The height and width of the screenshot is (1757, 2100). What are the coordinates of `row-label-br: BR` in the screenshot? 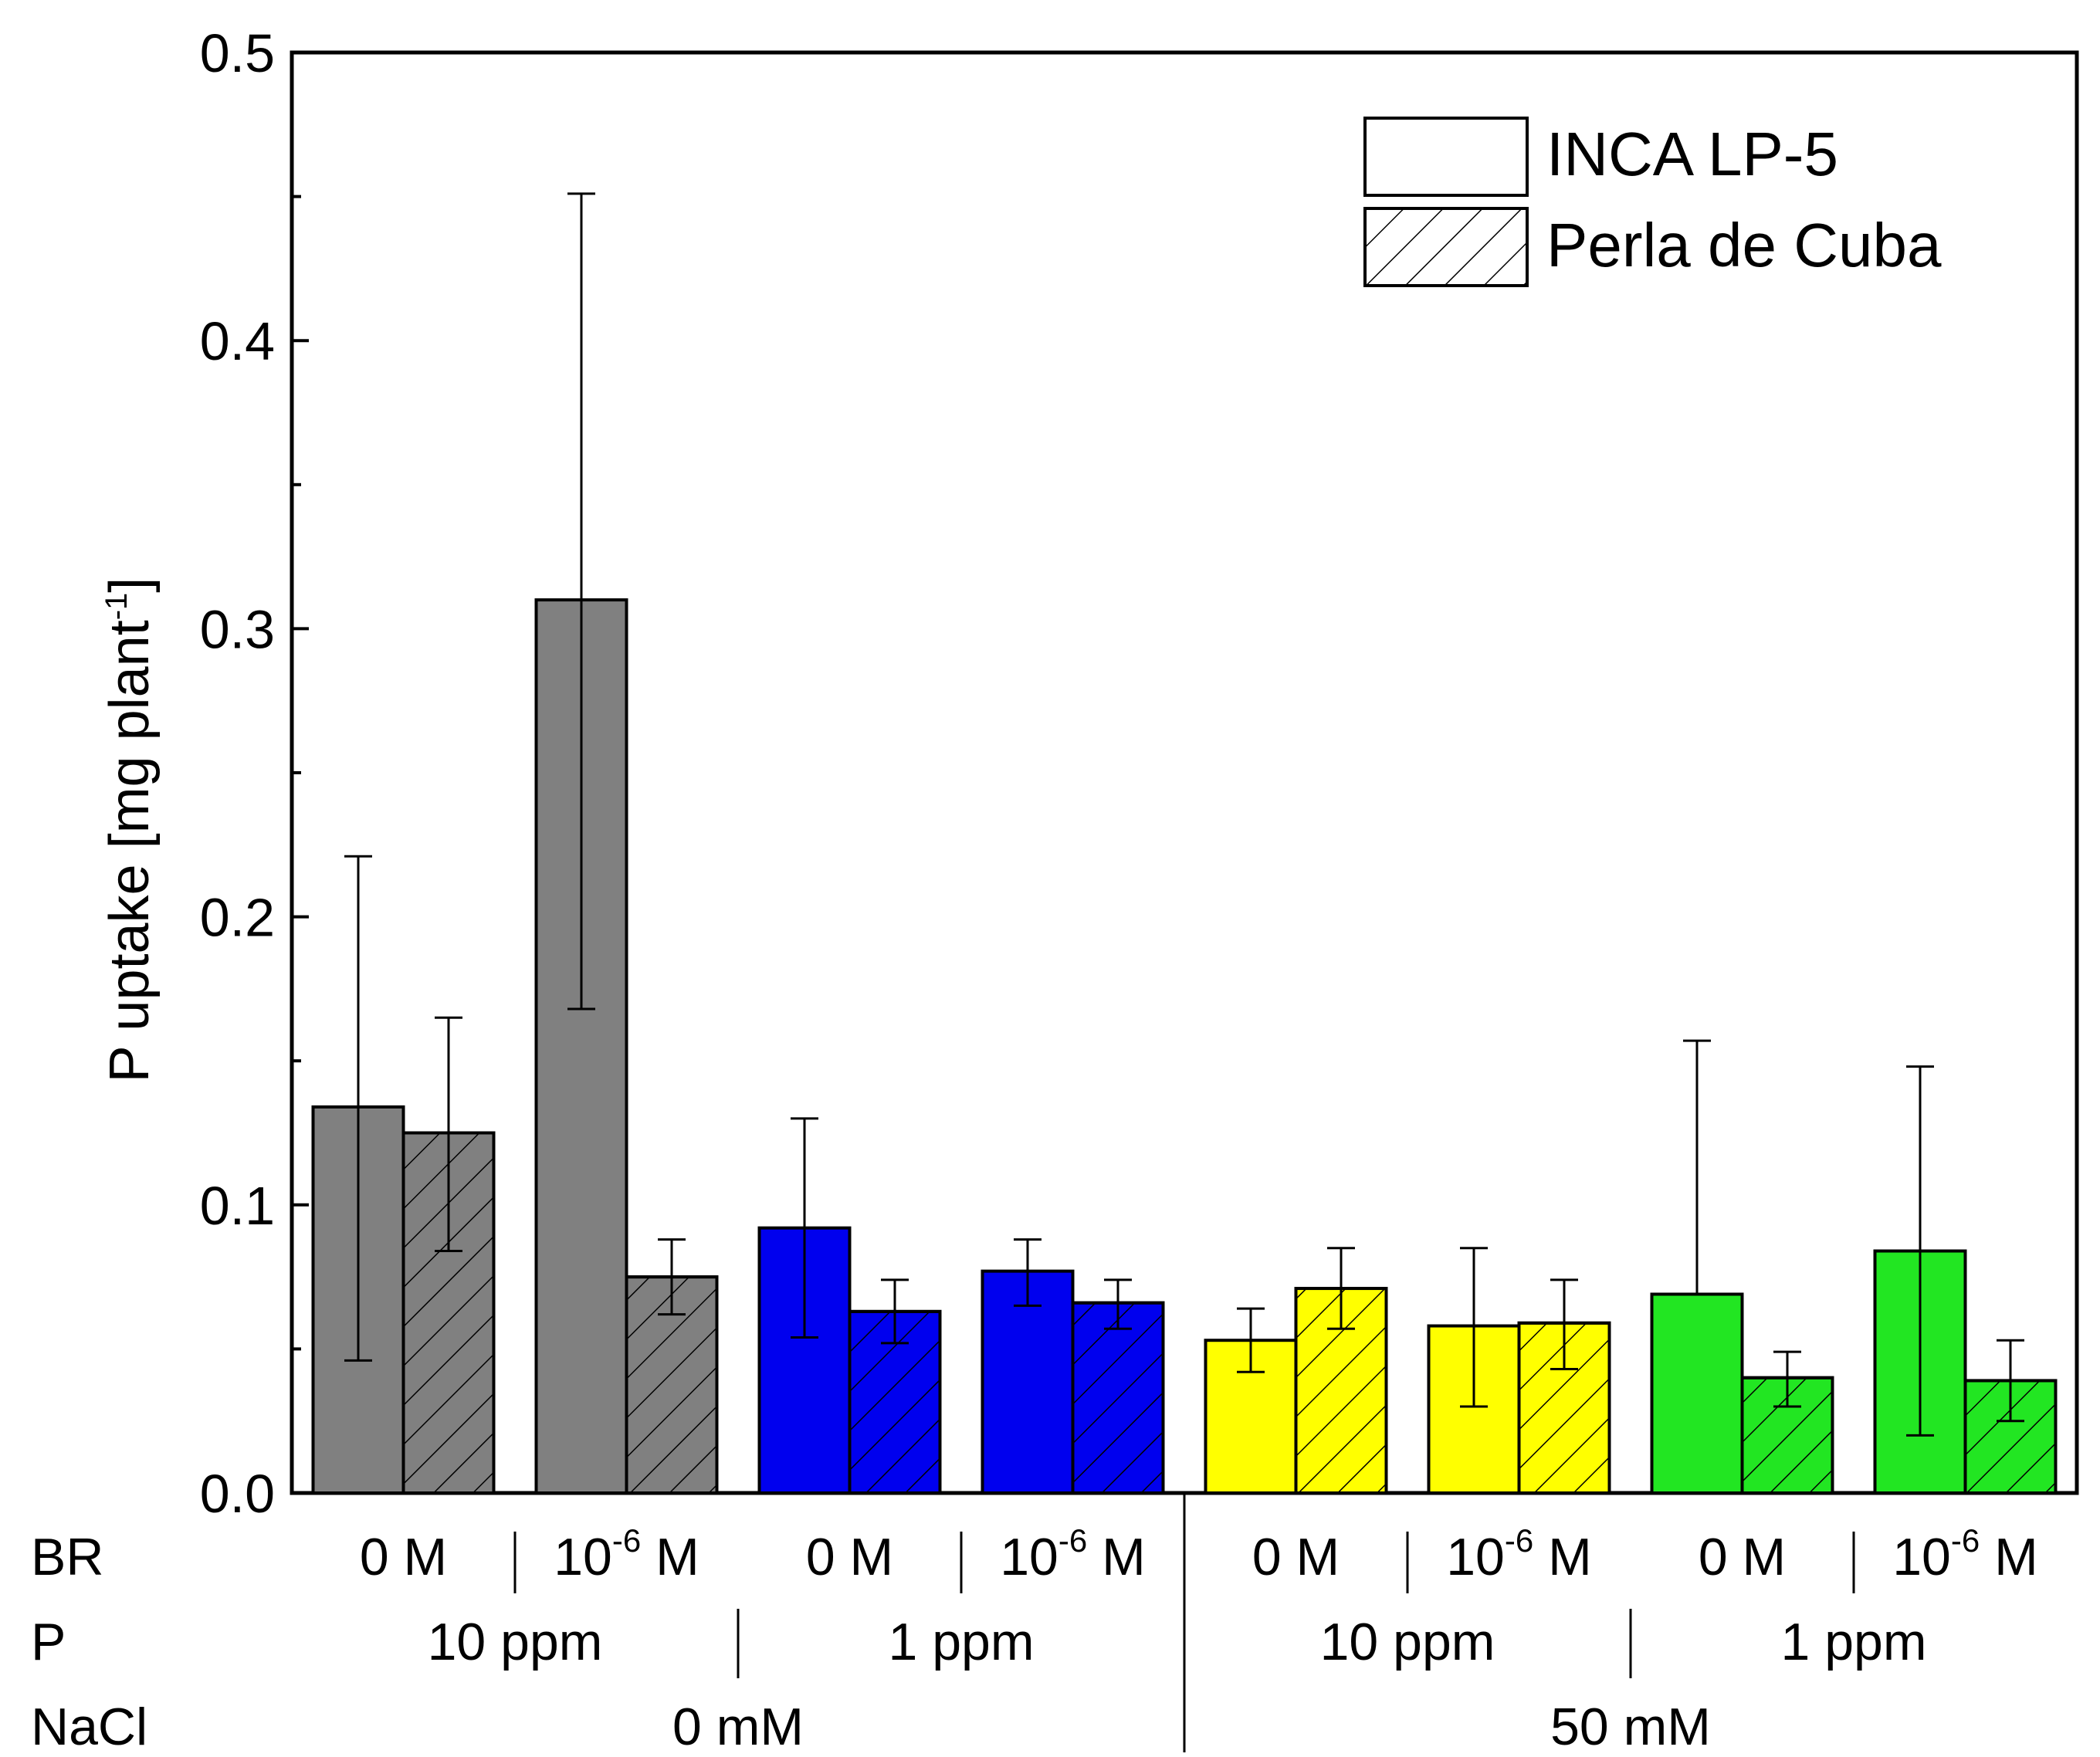 It's located at (67, 1557).